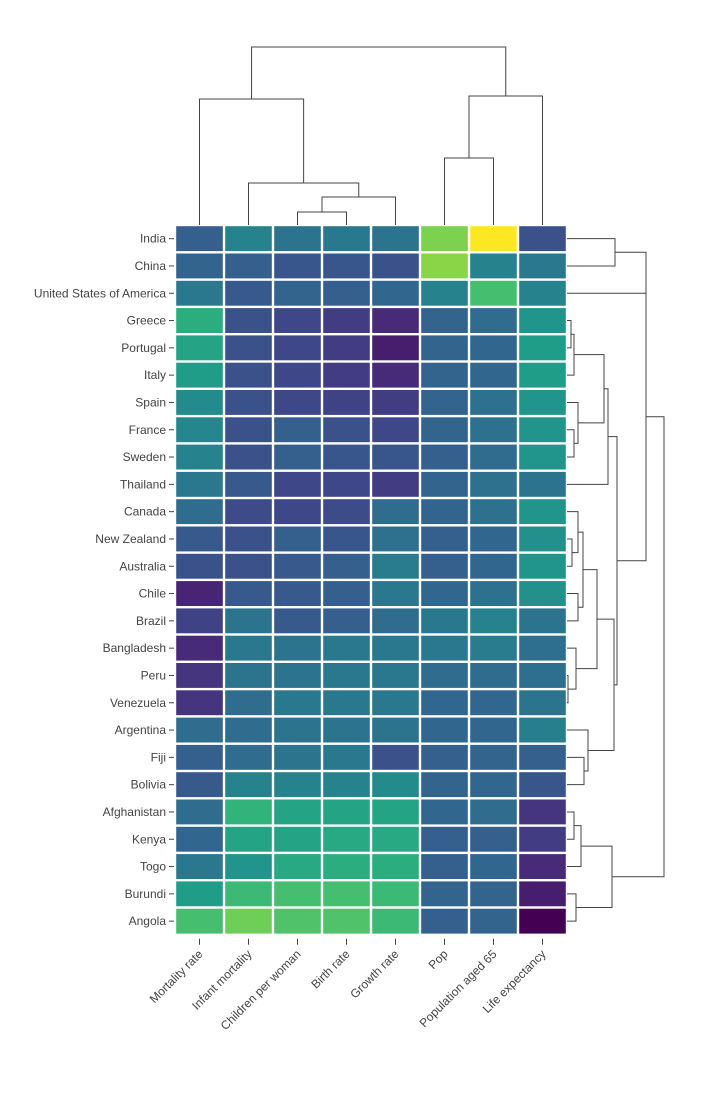 This screenshot has height=1097, width=710. Describe the element at coordinates (150, 402) in the screenshot. I see `row-label: Spain` at that location.